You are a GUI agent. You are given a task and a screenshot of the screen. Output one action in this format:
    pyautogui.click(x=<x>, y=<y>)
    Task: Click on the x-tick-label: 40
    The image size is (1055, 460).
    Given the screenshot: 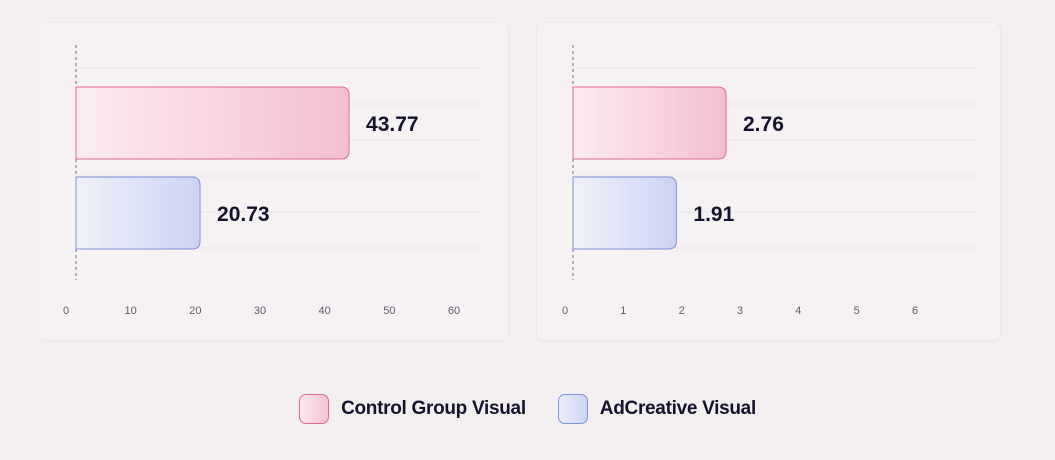 What is the action you would take?
    pyautogui.click(x=325, y=311)
    